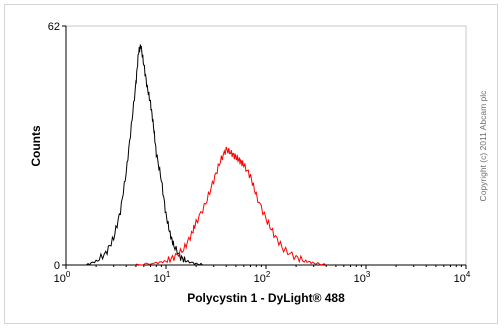 This screenshot has width=504, height=330. I want to click on y-tick-label: 0, so click(57, 266).